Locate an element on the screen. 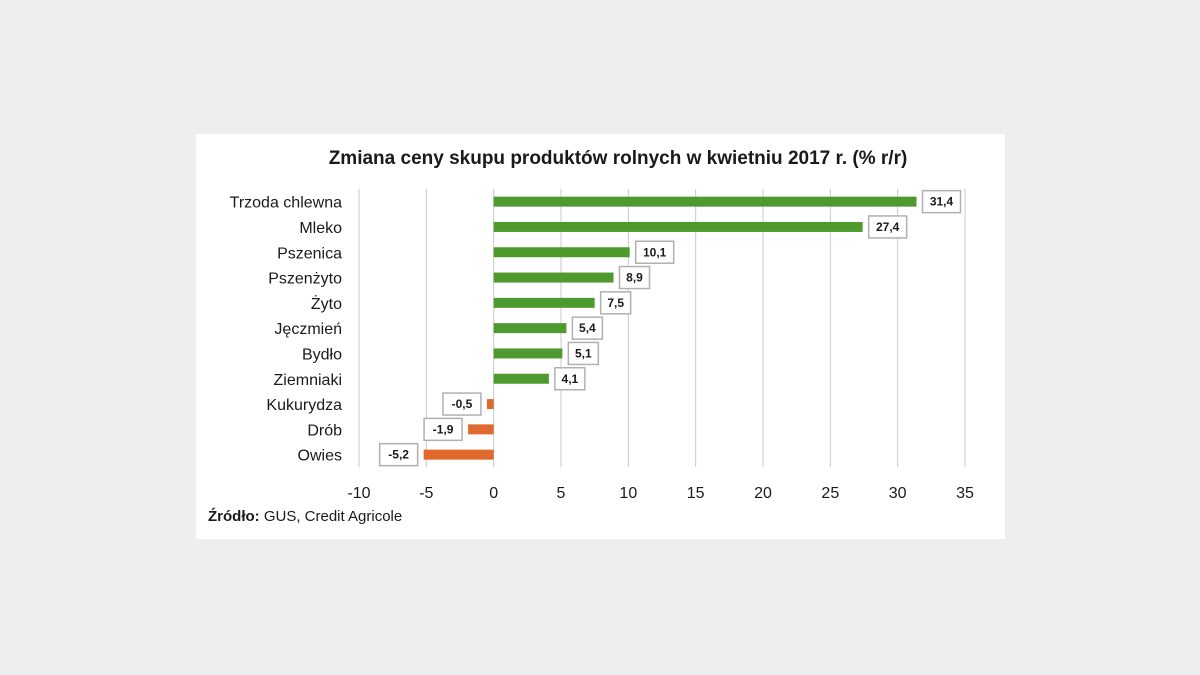  data-label-text: -5,2 is located at coordinates (398, 455).